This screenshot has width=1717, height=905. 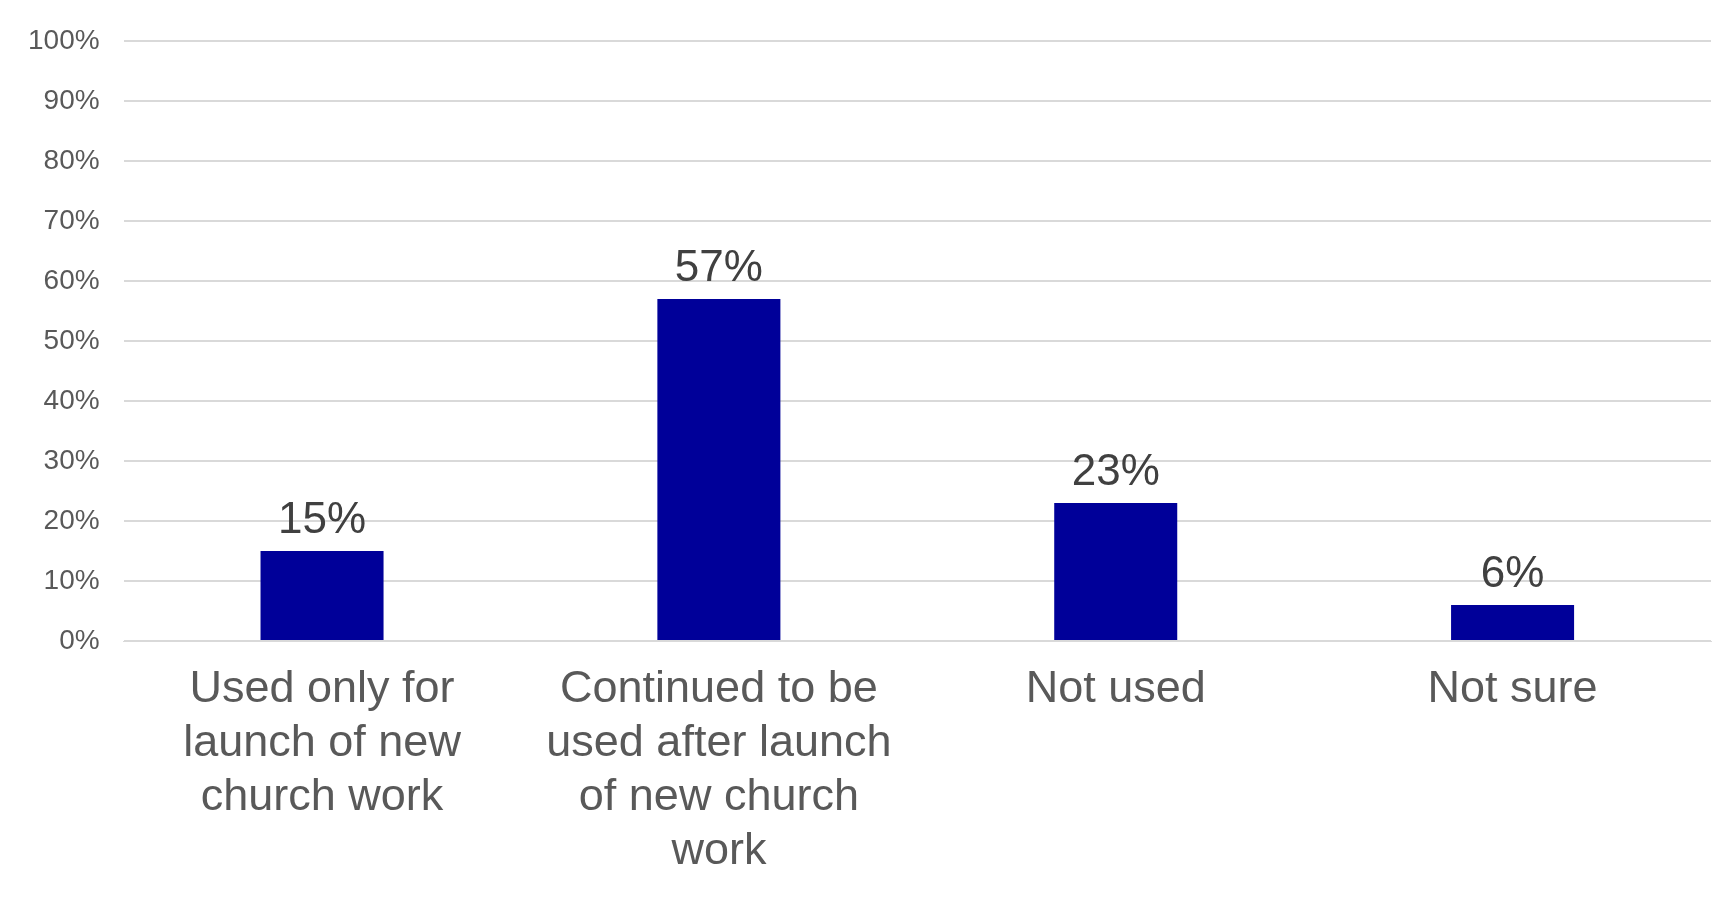 What do you see at coordinates (71, 579) in the screenshot?
I see `y-tick-label: 10%` at bounding box center [71, 579].